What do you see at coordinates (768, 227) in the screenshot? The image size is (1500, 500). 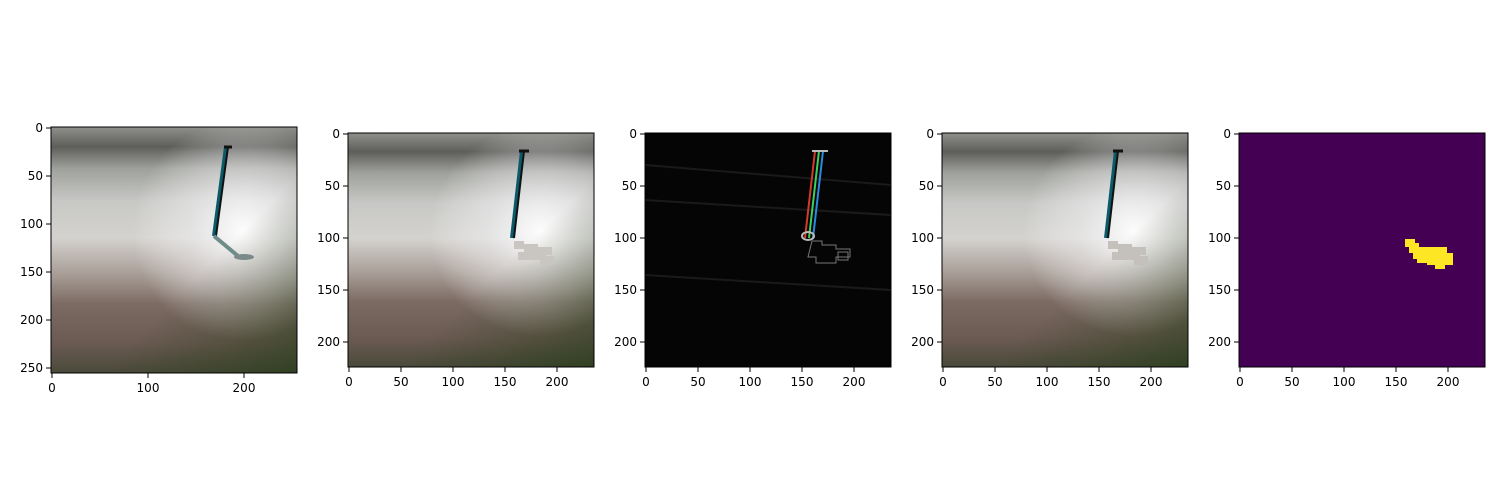 I see `faint-lines` at bounding box center [768, 227].